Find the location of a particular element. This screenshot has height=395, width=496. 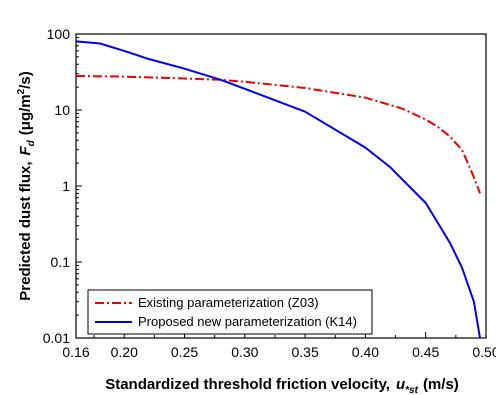

x-tick-label-6: 0.45 is located at coordinates (425, 352).